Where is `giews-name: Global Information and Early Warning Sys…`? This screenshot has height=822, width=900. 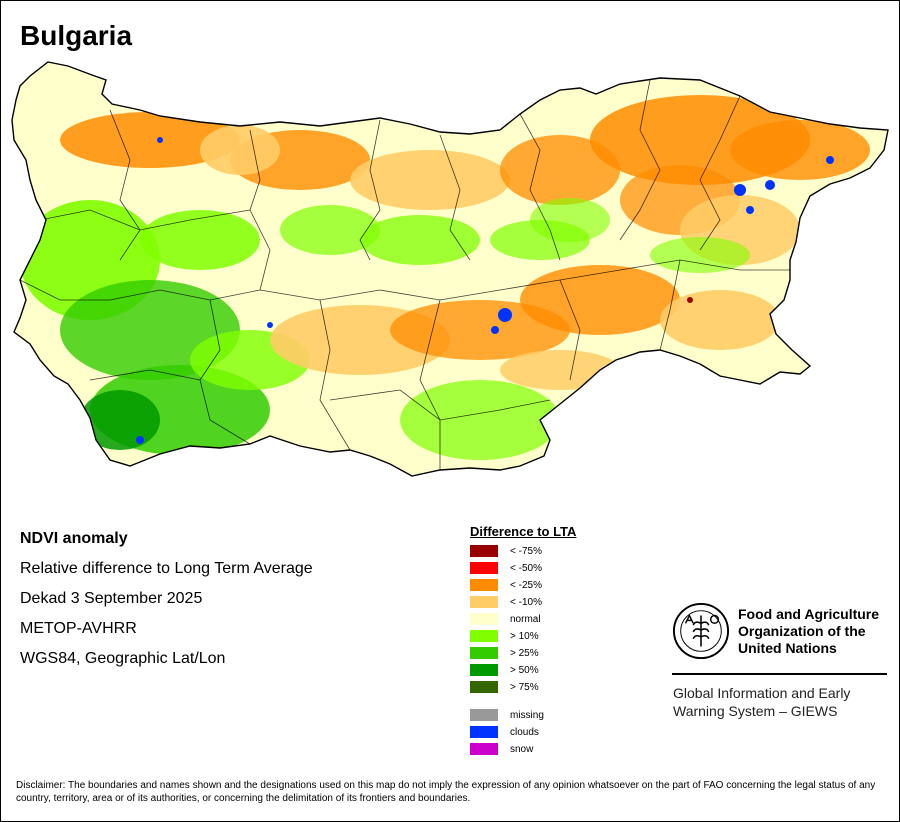 giews-name: Global Information and Early Warning Sys… is located at coordinates (780, 702).